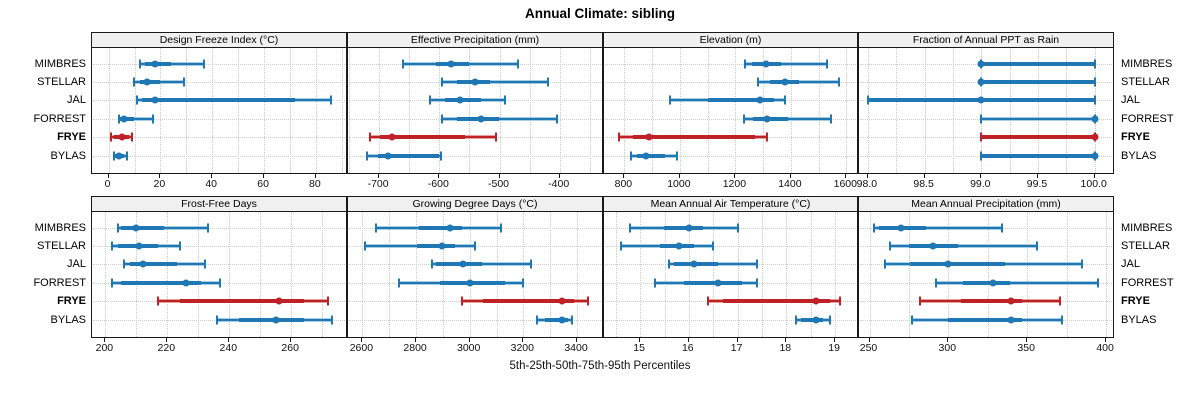  Describe the element at coordinates (1105, 348) in the screenshot. I see `x-tick-label: 400` at that location.